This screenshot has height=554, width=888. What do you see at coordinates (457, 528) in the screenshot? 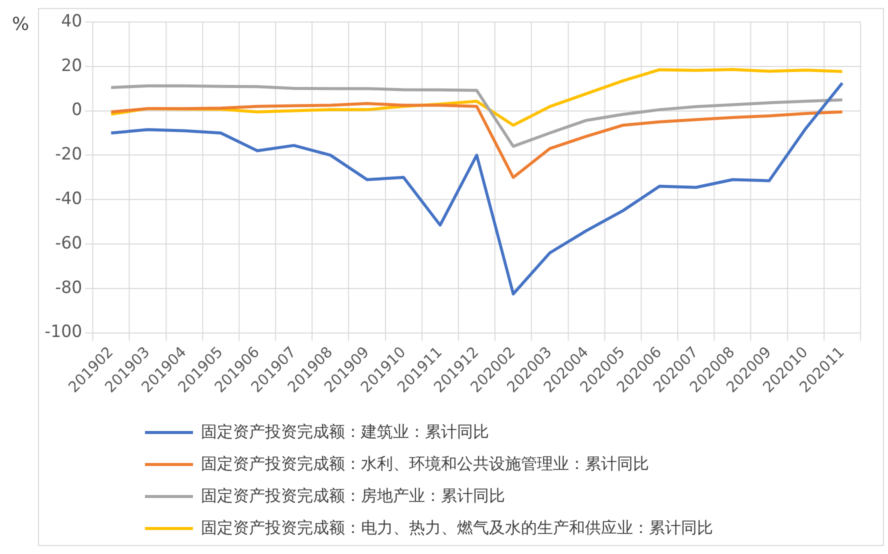
I see `legend-label: 固定资产投资完成额：电力、热力、燃气及水的生产和供应业：累计同比` at bounding box center [457, 528].